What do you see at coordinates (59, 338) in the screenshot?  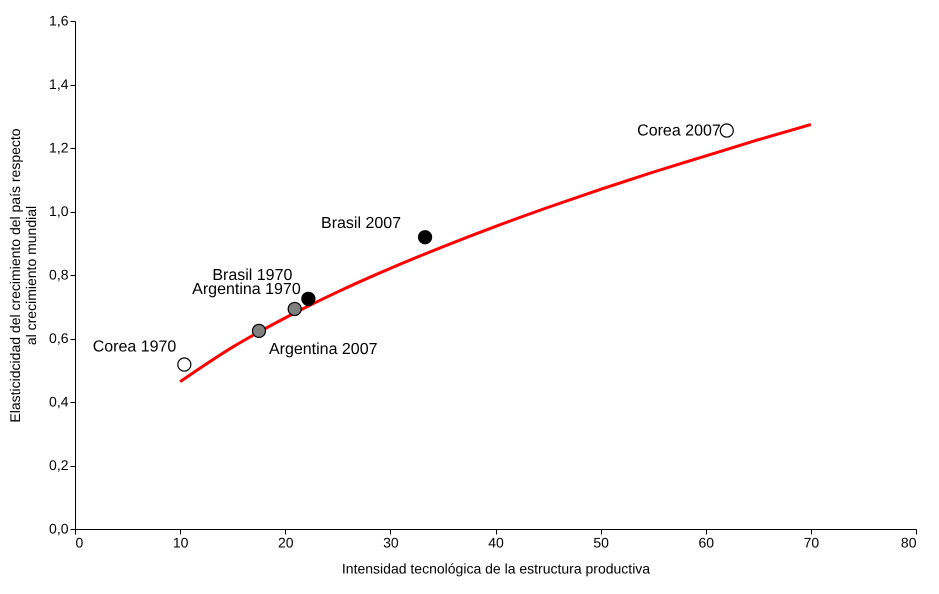 I see `y-tick-label: 0,6` at bounding box center [59, 338].